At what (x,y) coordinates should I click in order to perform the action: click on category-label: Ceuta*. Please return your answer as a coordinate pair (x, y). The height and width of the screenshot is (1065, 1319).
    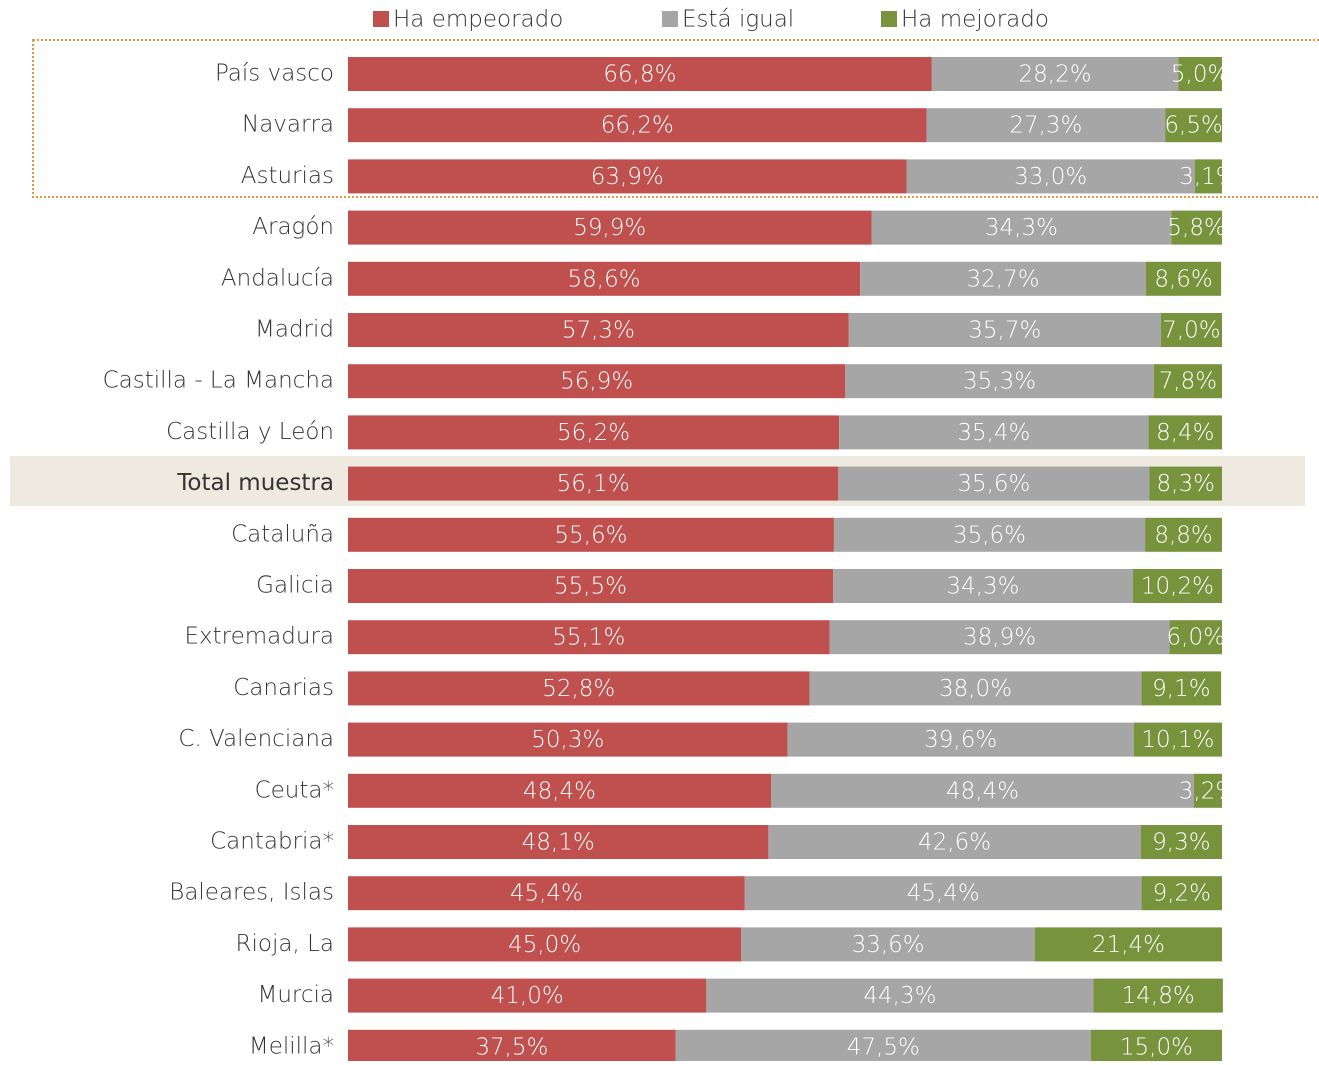
    Looking at the image, I should click on (294, 790).